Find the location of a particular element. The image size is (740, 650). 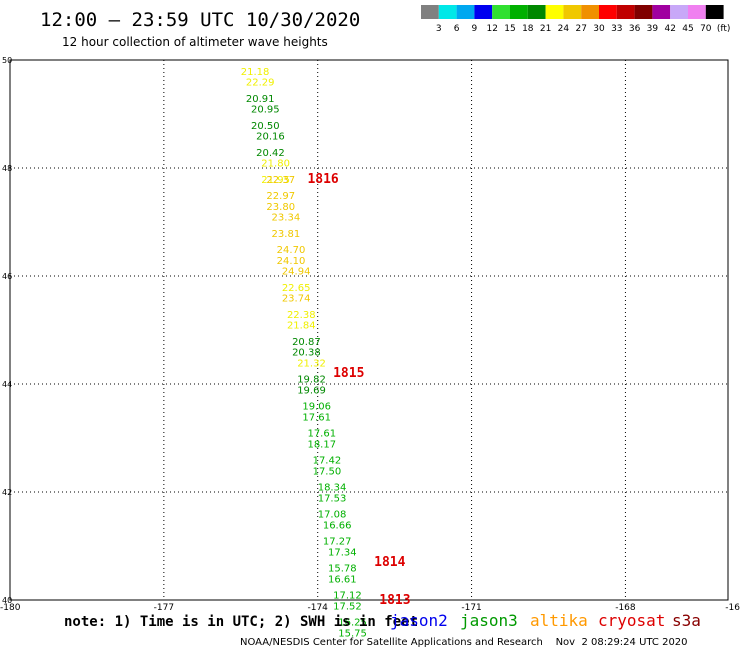

legend-label: 18 is located at coordinates (528, 29).